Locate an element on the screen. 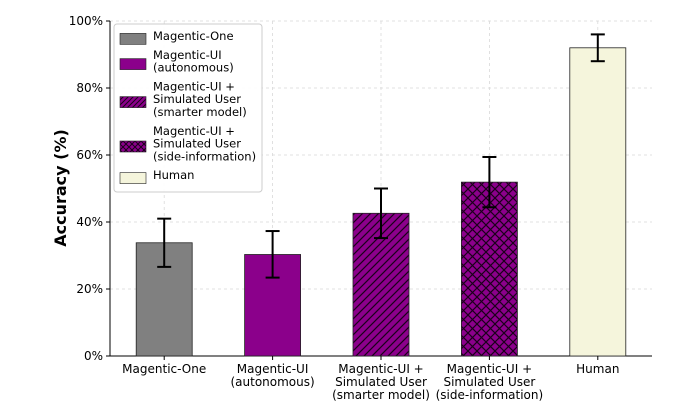  x-tick-label: Magentic-UI (autonomous) is located at coordinates (272, 375).